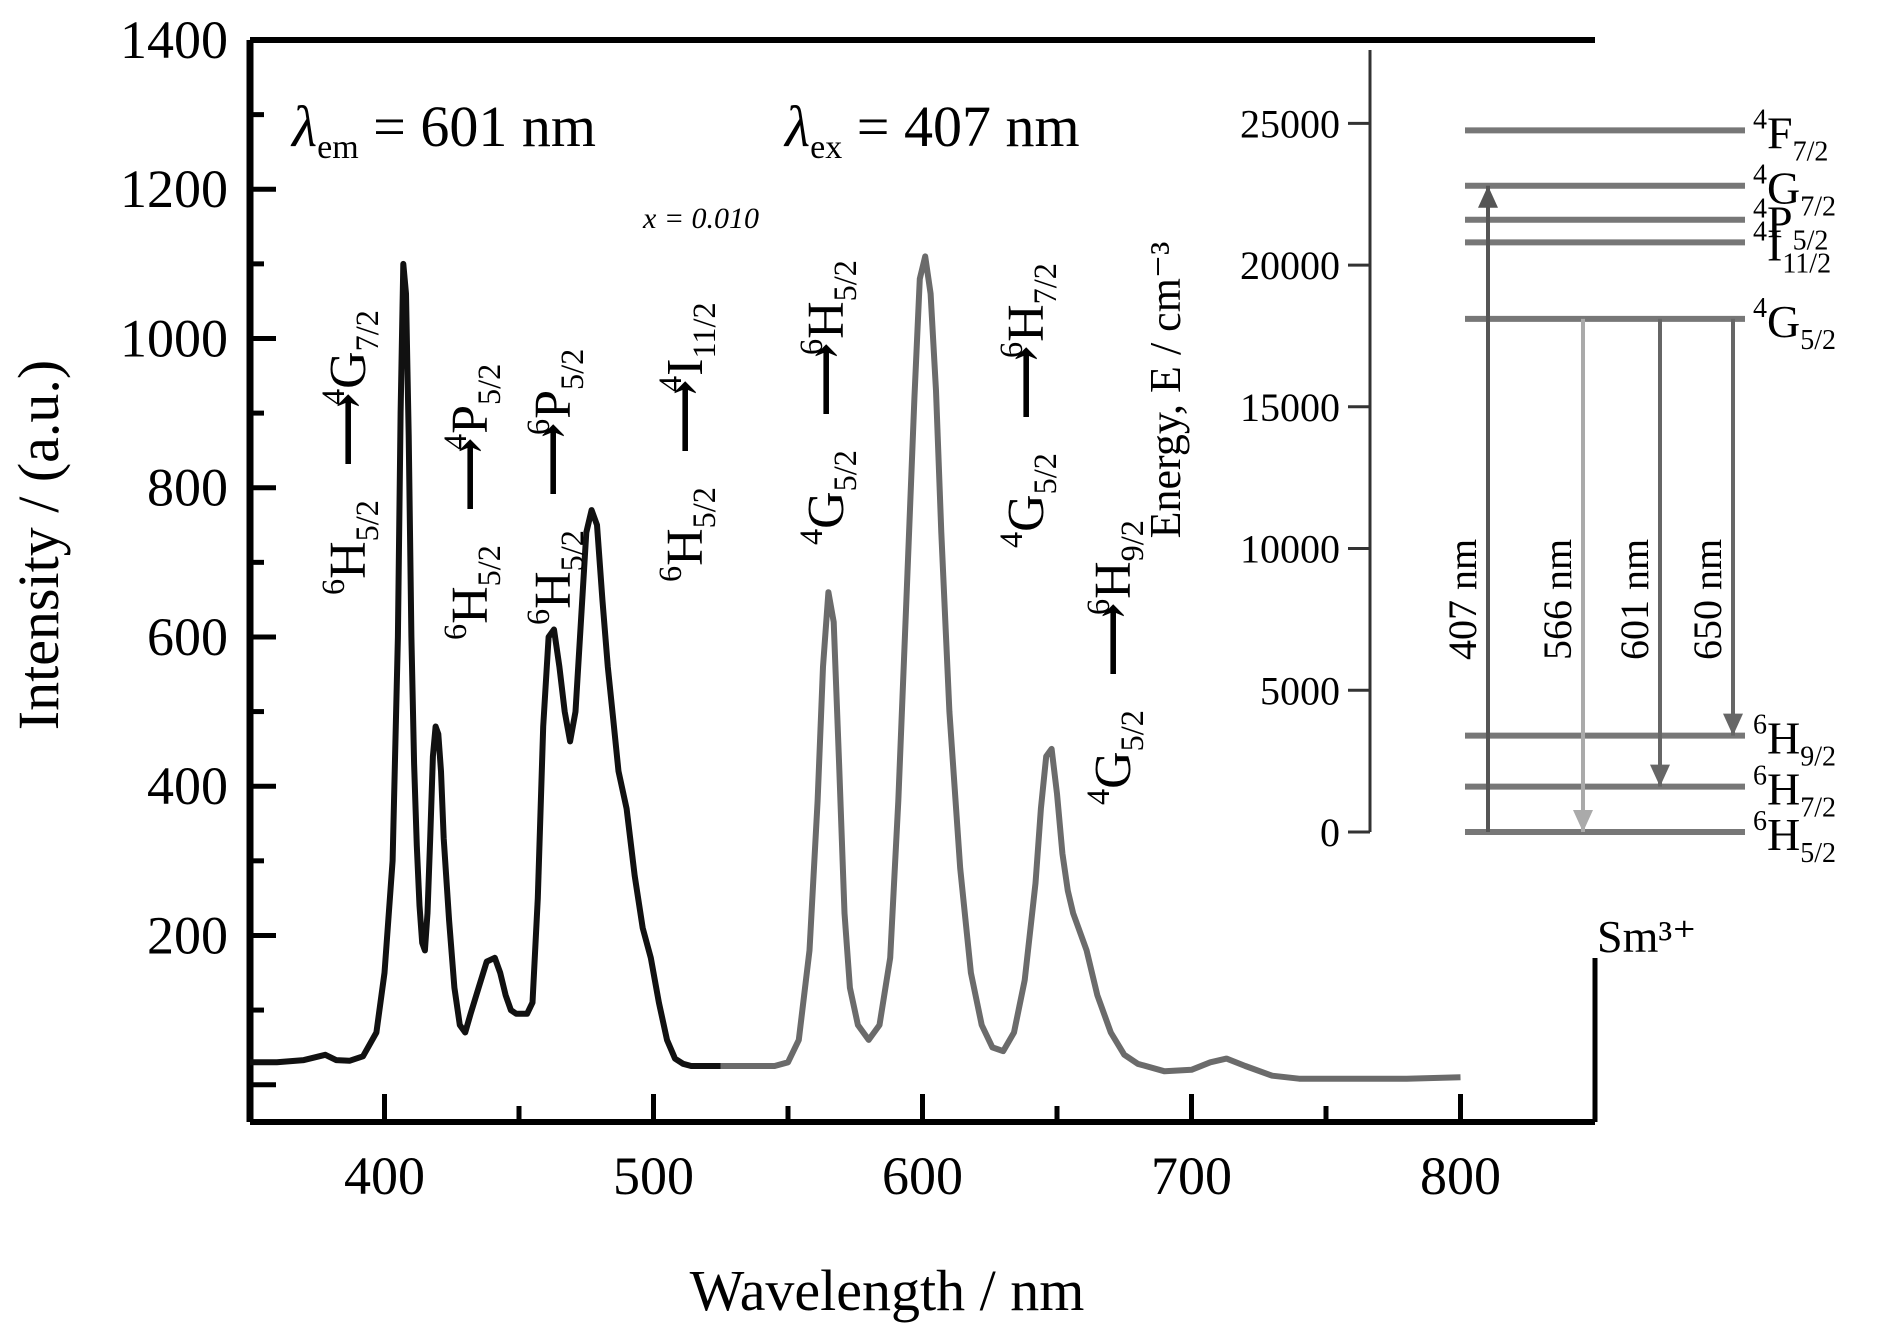 This screenshot has height=1330, width=1886. I want to click on emission-transition-label: 4G5/2 ⟶6H7/2, so click(1028, 399).